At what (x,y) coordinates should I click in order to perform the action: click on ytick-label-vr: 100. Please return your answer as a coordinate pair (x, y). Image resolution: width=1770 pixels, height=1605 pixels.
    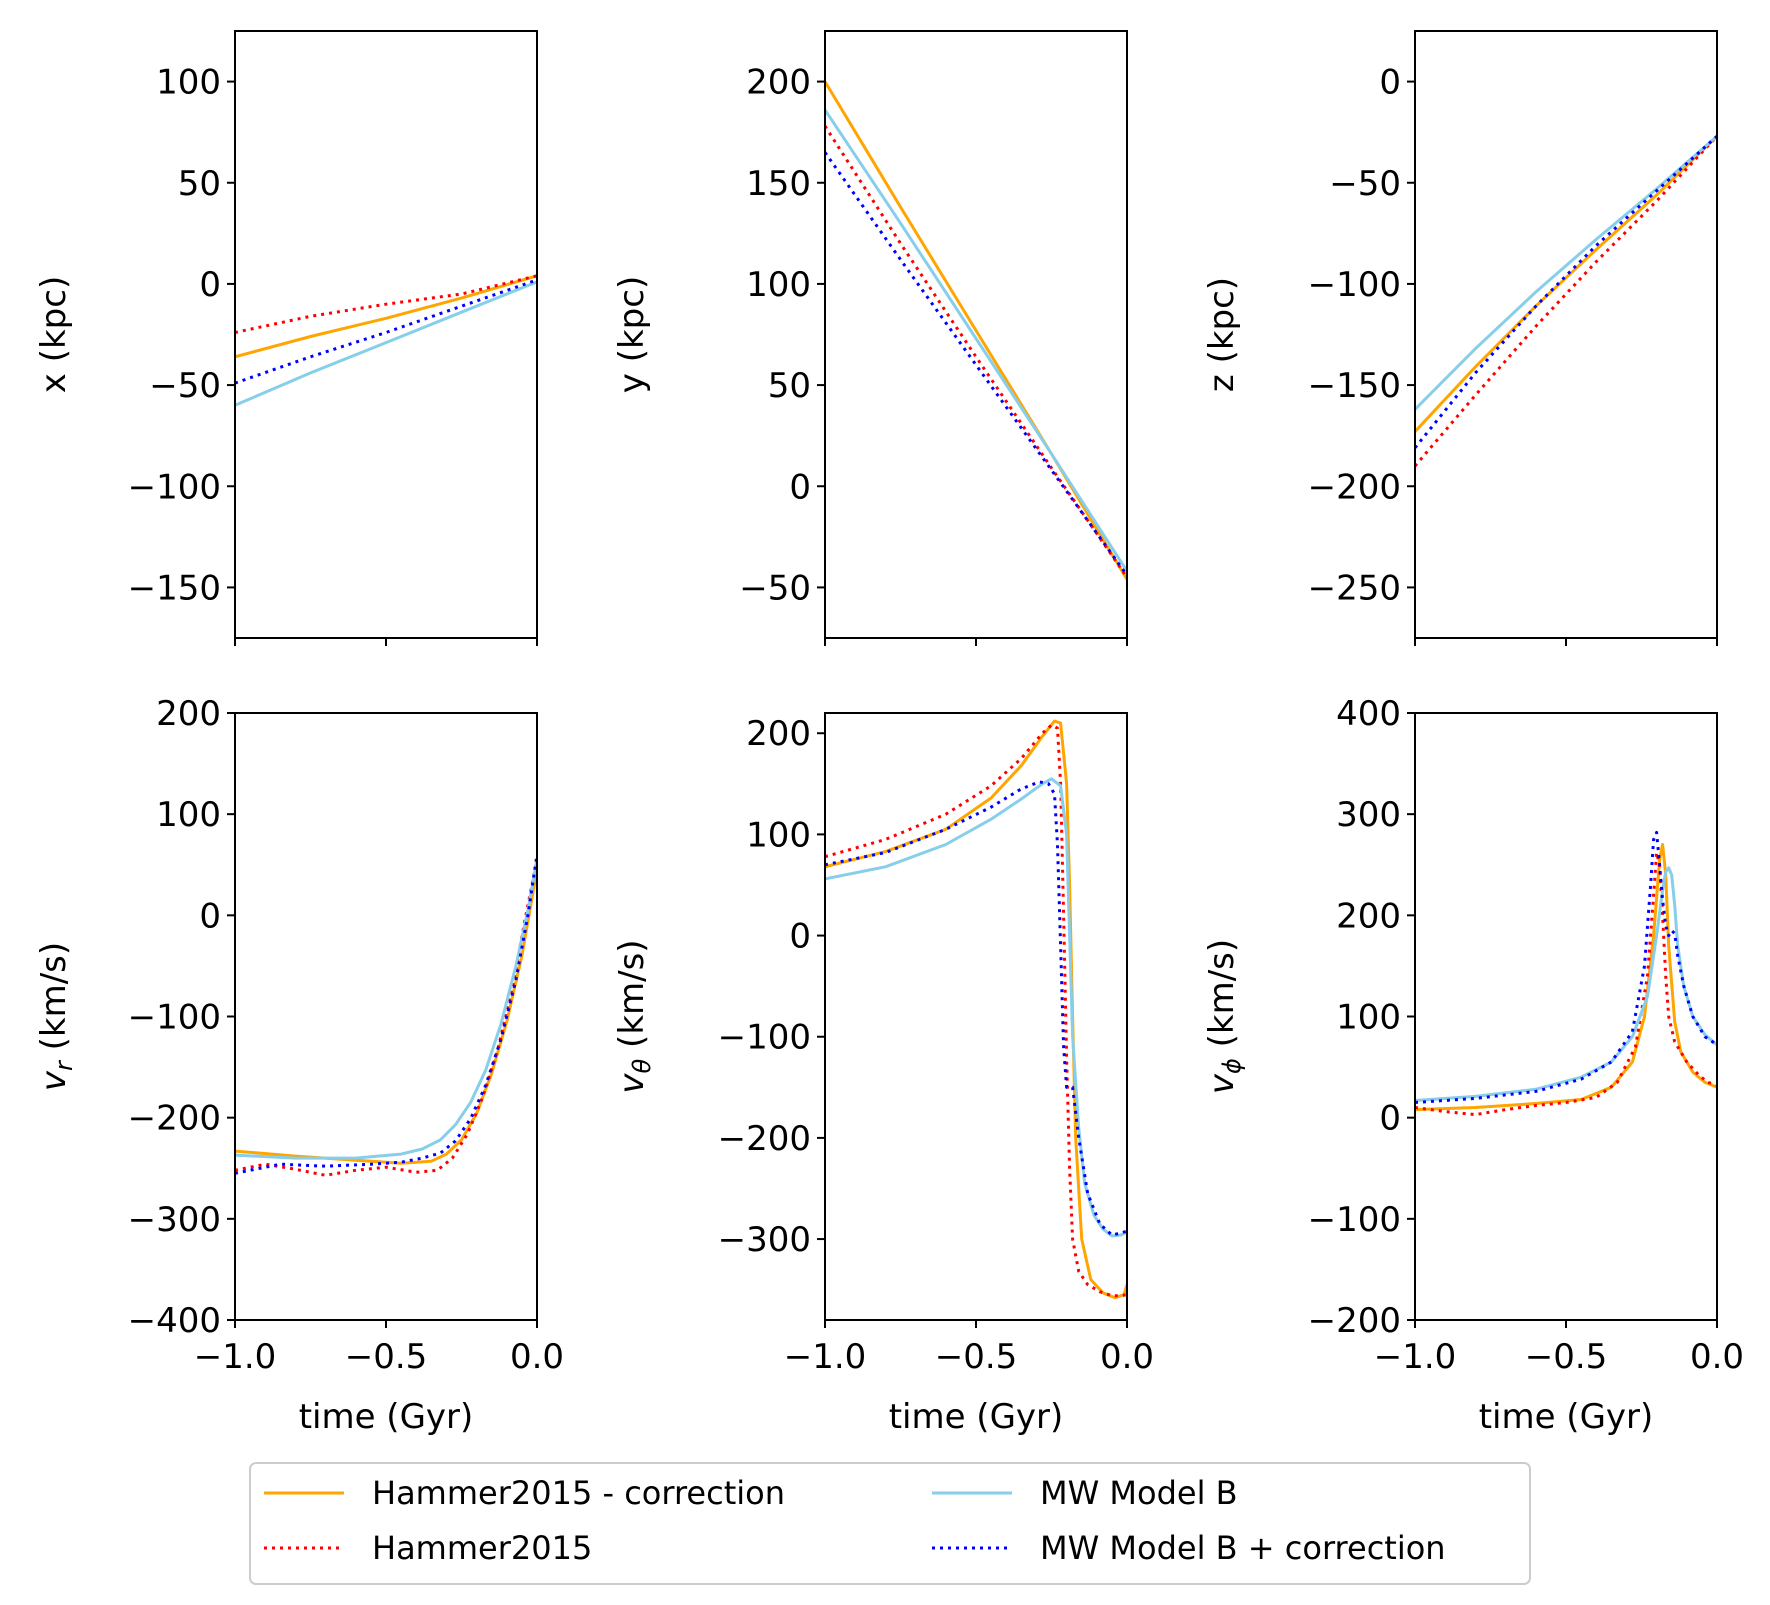
    Looking at the image, I should click on (188, 815).